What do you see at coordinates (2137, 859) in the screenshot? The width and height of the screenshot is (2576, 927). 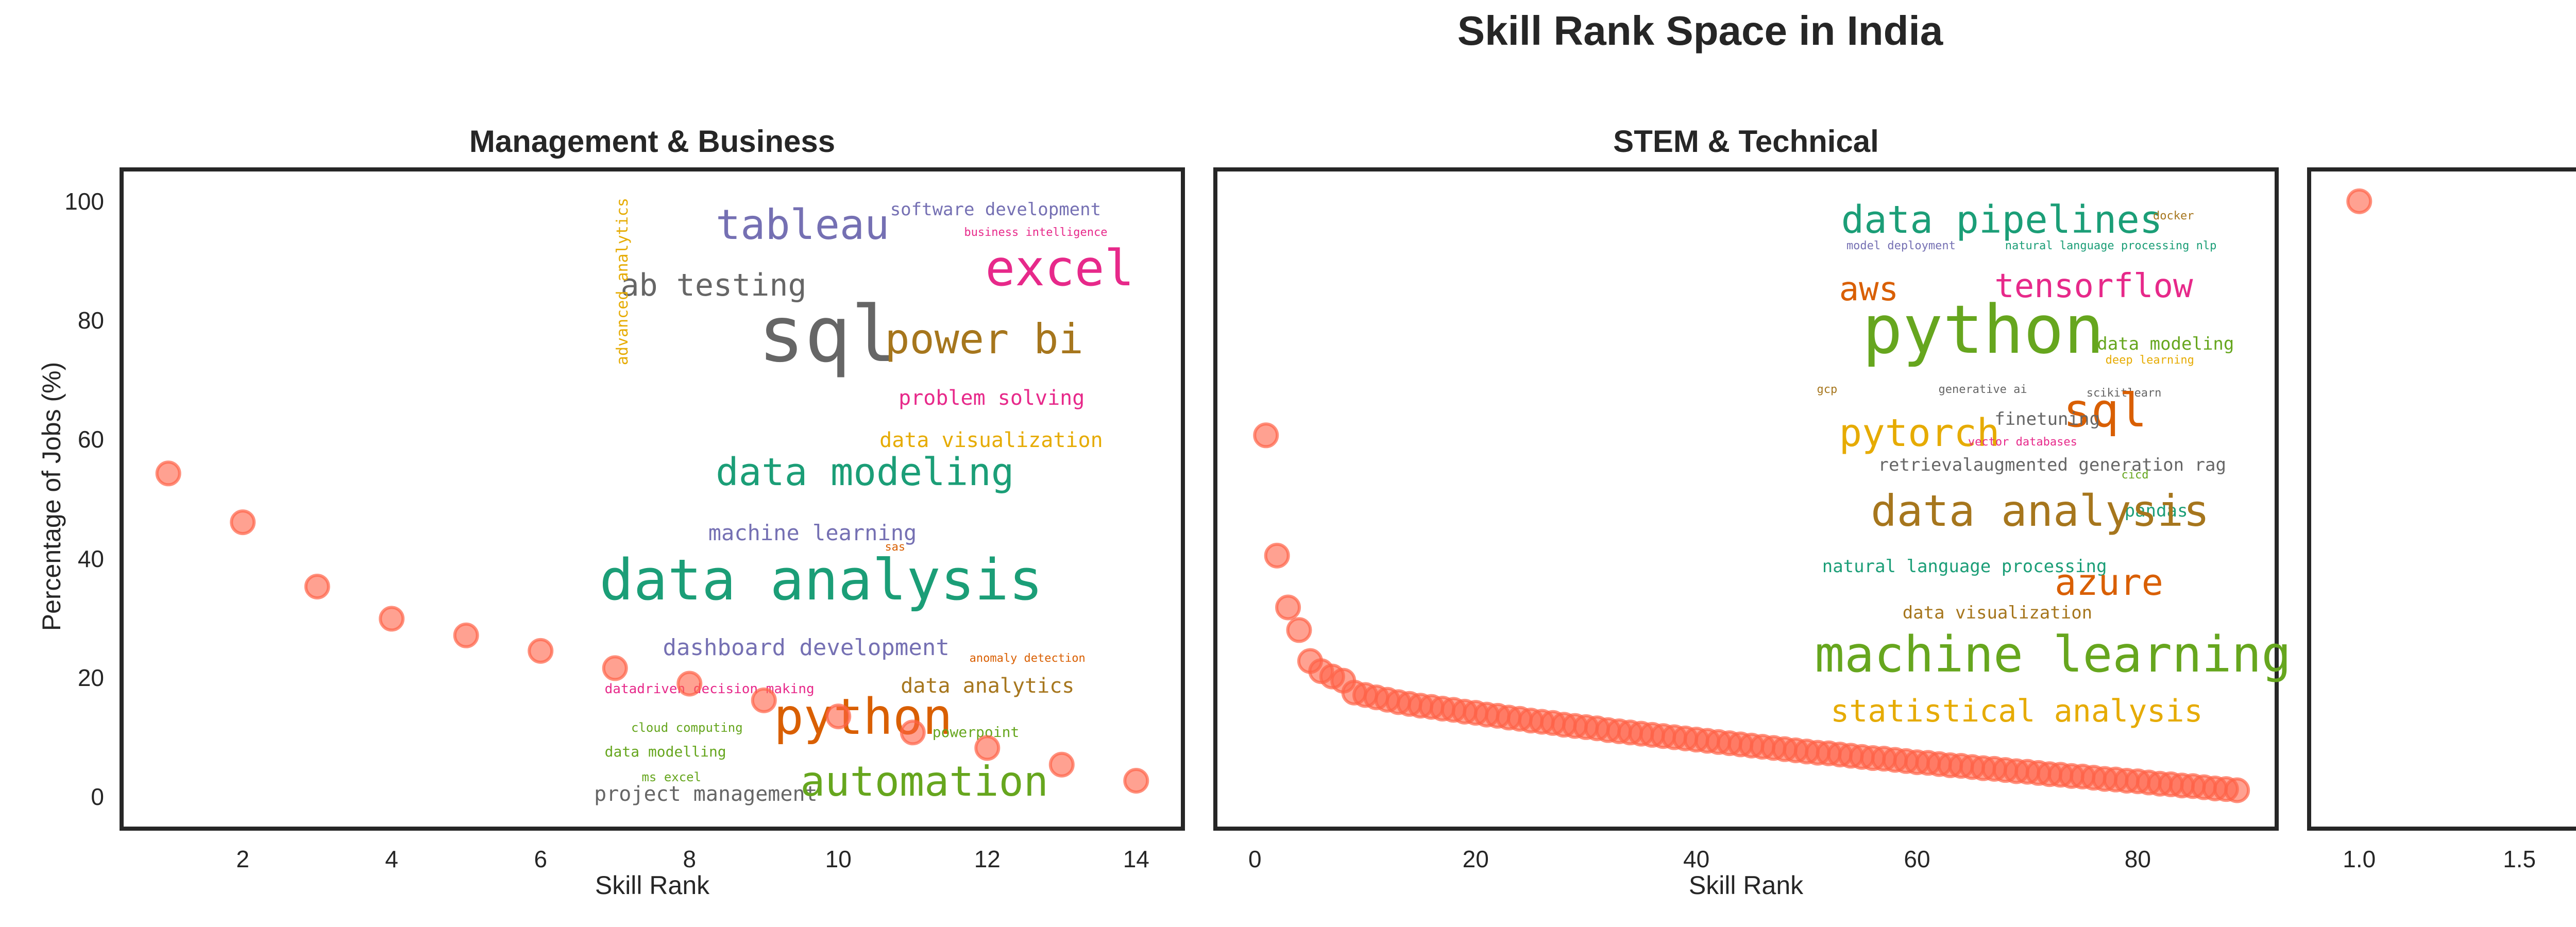 I see `x-tick-label: 80` at bounding box center [2137, 859].